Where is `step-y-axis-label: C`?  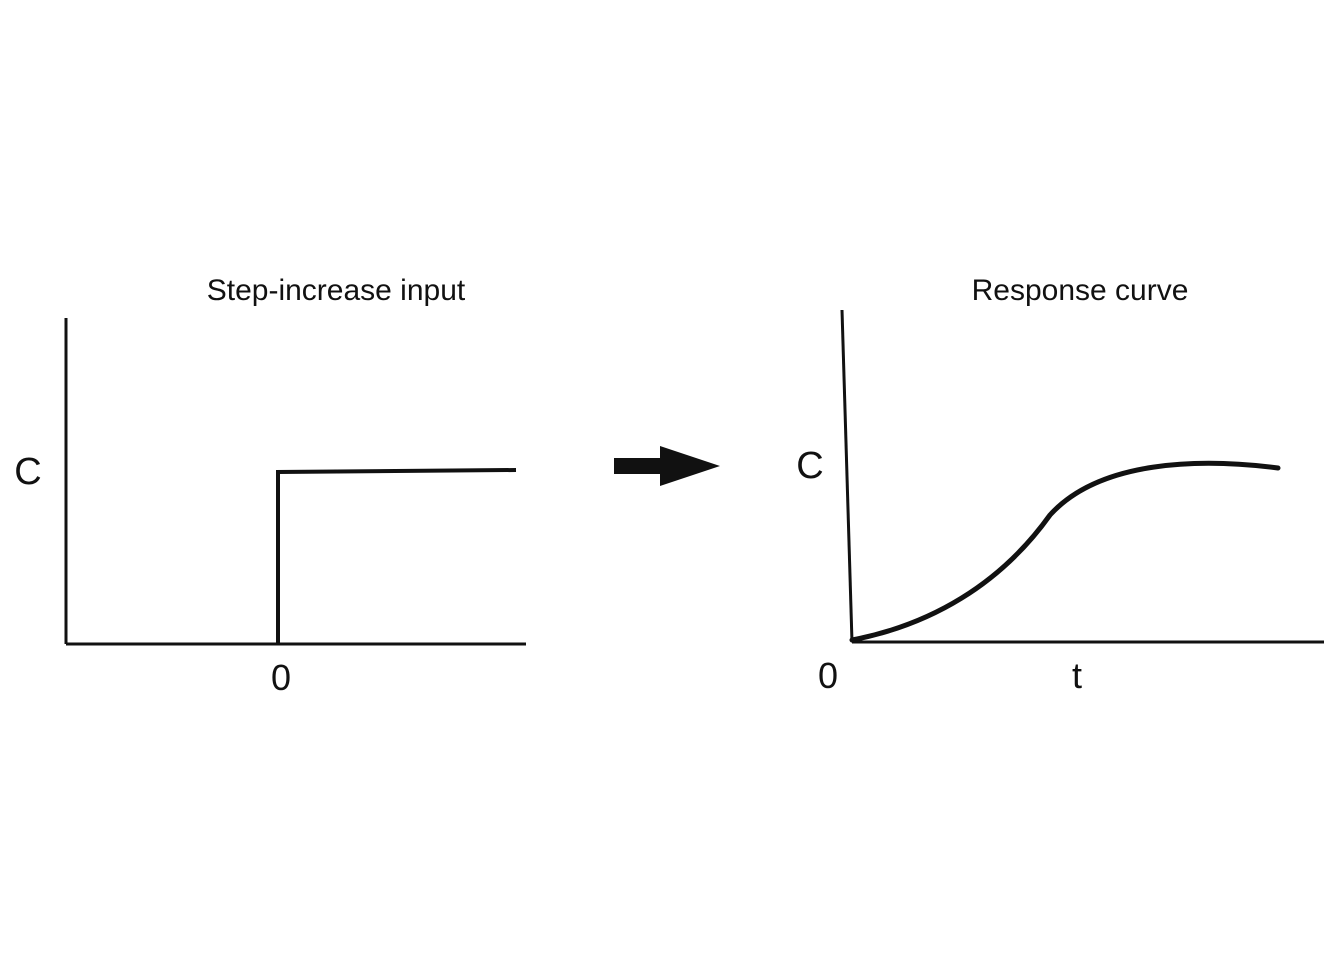
step-y-axis-label: C is located at coordinates (27, 472).